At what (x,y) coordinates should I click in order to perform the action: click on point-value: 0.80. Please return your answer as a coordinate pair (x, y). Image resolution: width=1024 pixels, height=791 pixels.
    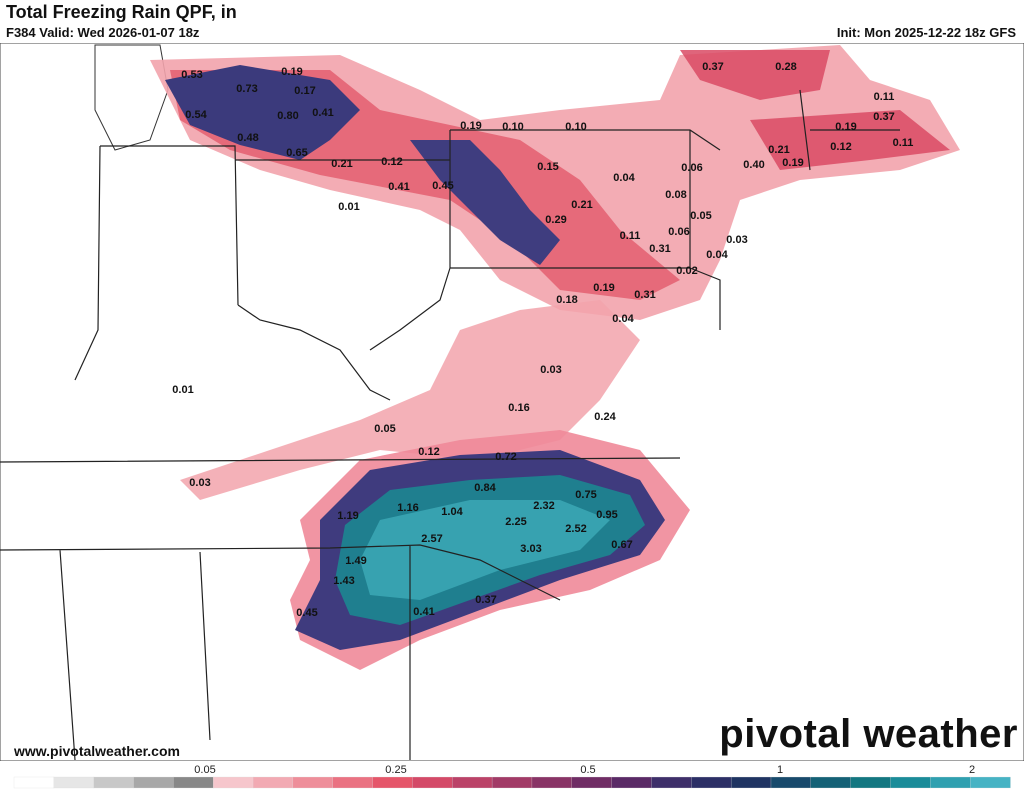
    Looking at the image, I should click on (287, 116).